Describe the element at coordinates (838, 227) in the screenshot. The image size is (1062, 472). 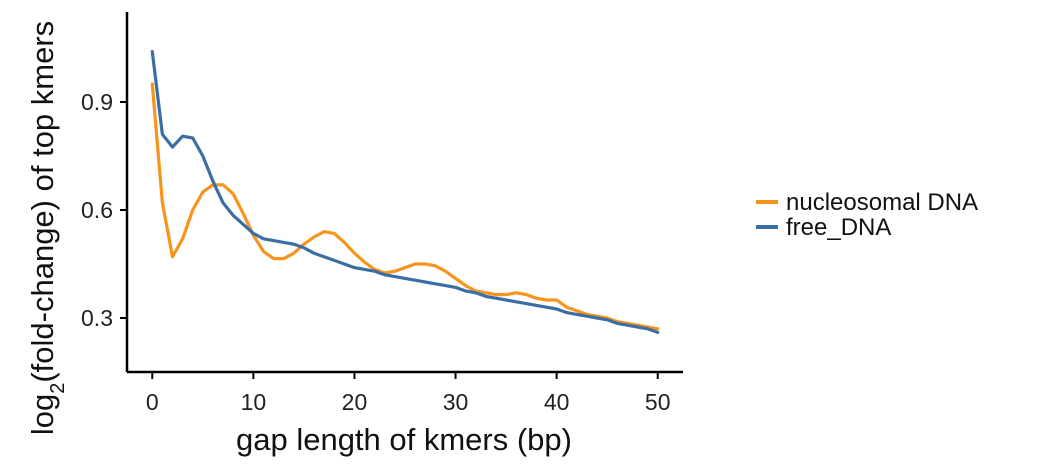
I see `legend-label-free: free_DNA` at that location.